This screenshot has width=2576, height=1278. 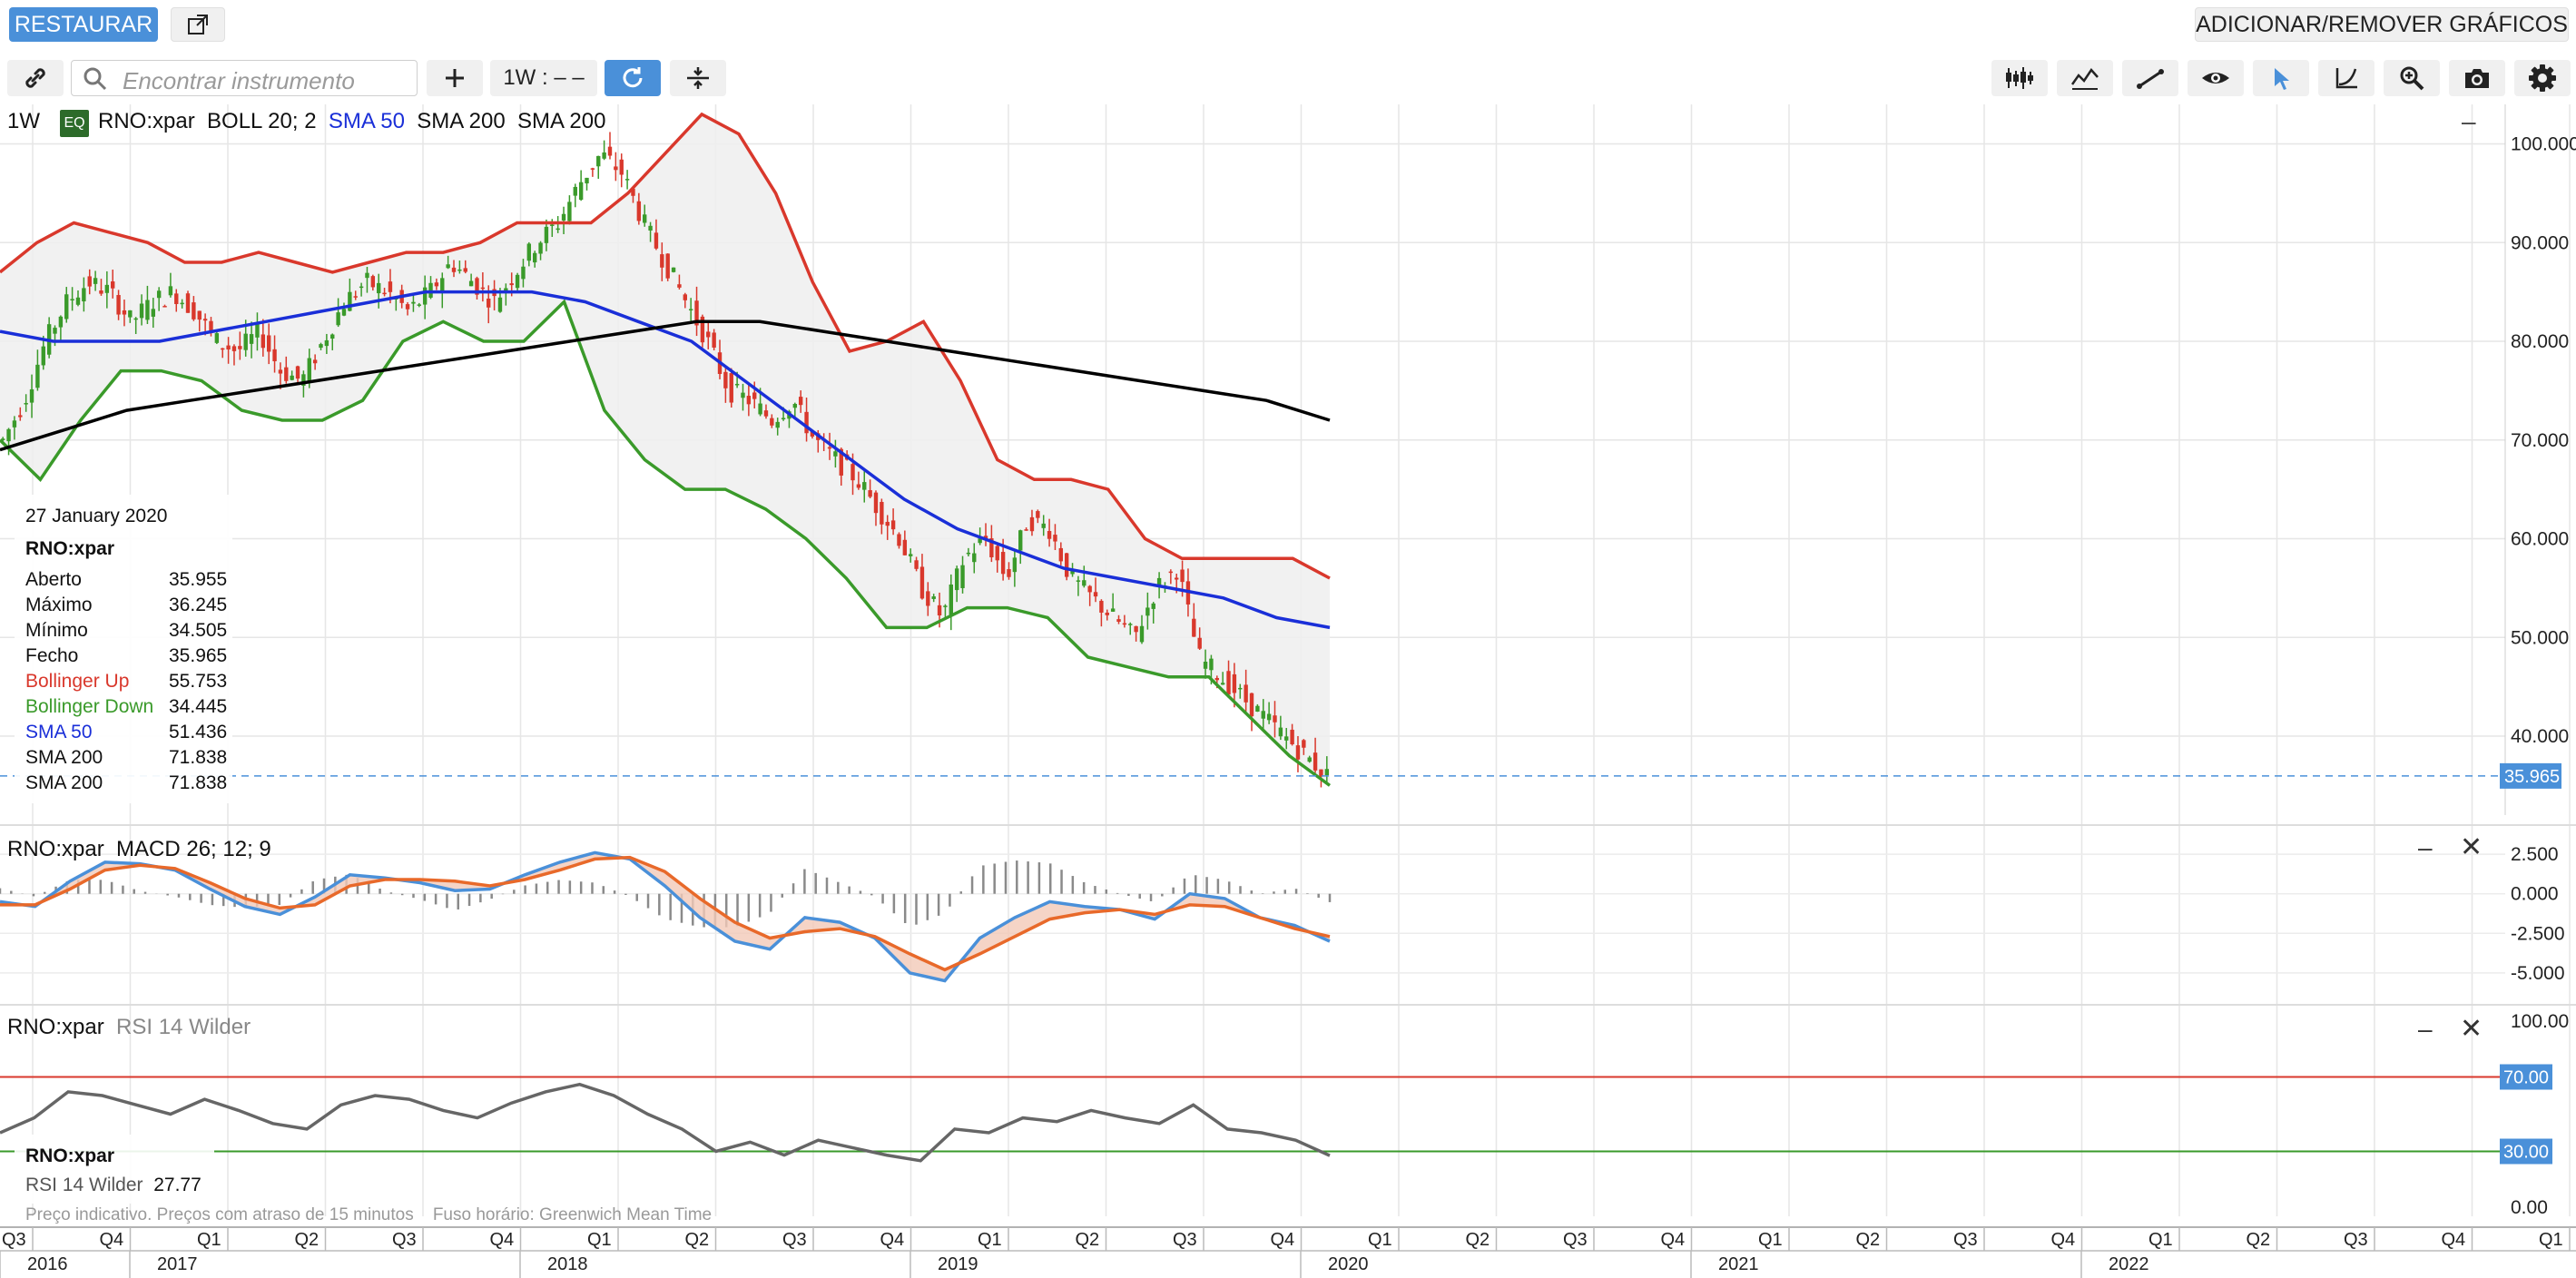 I want to click on search-icon, so click(x=95, y=79).